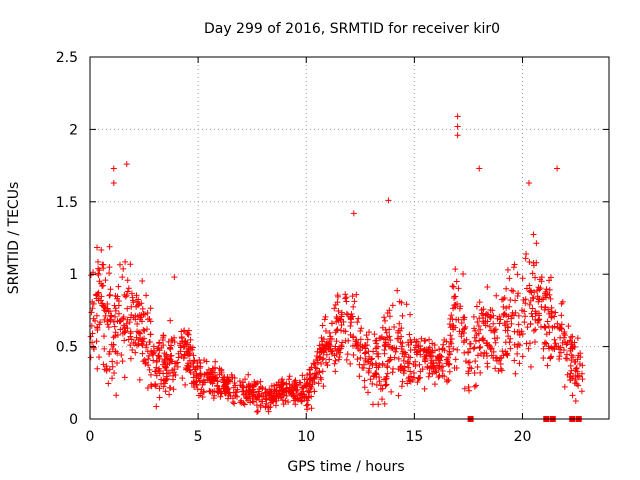  I want to click on x-tick-label: 20, so click(523, 437).